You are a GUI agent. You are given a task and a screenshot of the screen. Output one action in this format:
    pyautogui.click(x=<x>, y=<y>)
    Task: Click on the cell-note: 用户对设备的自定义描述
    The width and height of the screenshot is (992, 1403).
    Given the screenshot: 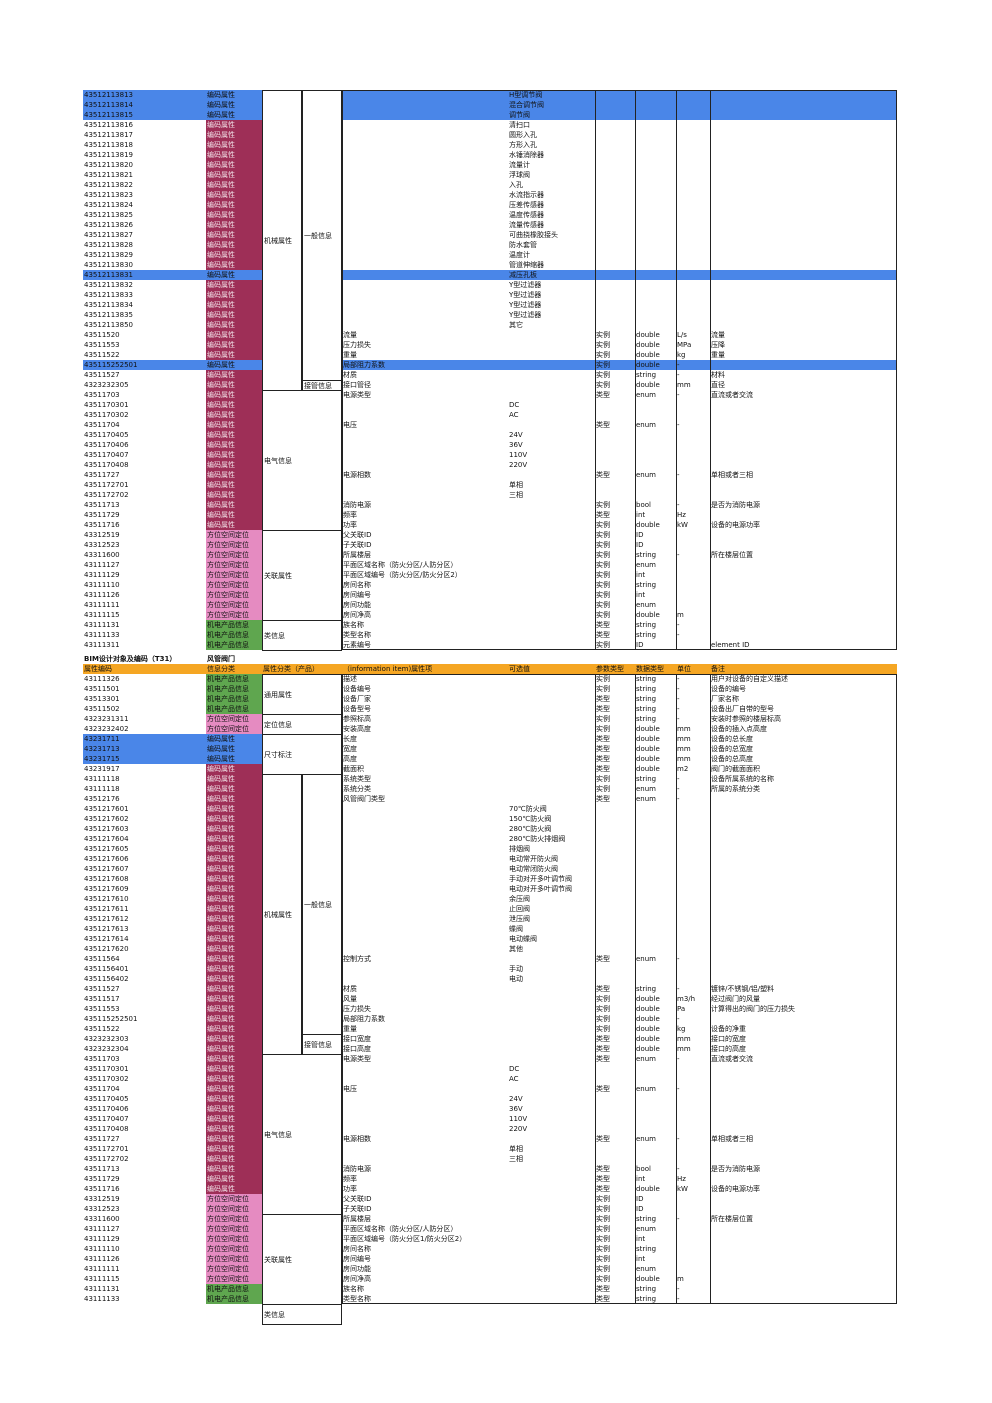 What is the action you would take?
    pyautogui.click(x=749, y=679)
    